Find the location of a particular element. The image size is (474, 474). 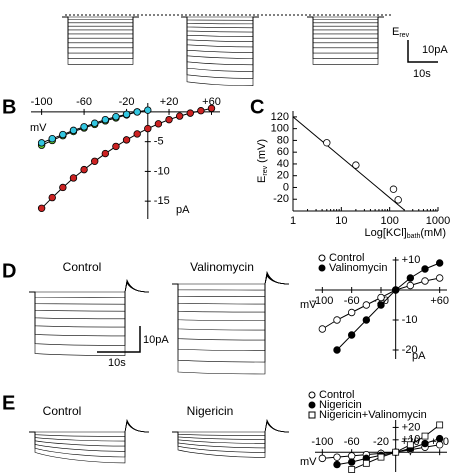

panel-label: B is located at coordinates (9, 107).